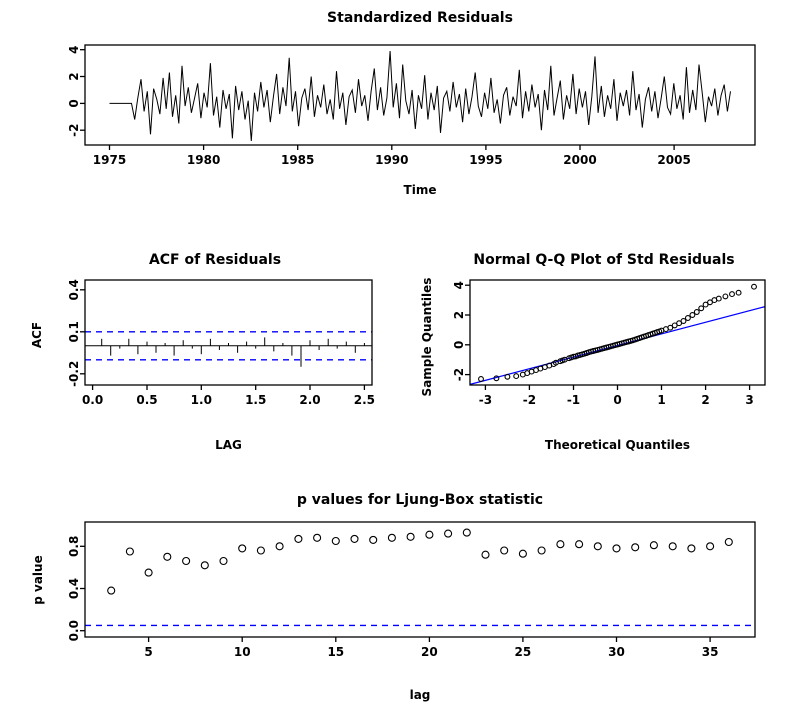 The width and height of the screenshot is (788, 713). I want to click on svg-text: 2005, so click(673, 160).